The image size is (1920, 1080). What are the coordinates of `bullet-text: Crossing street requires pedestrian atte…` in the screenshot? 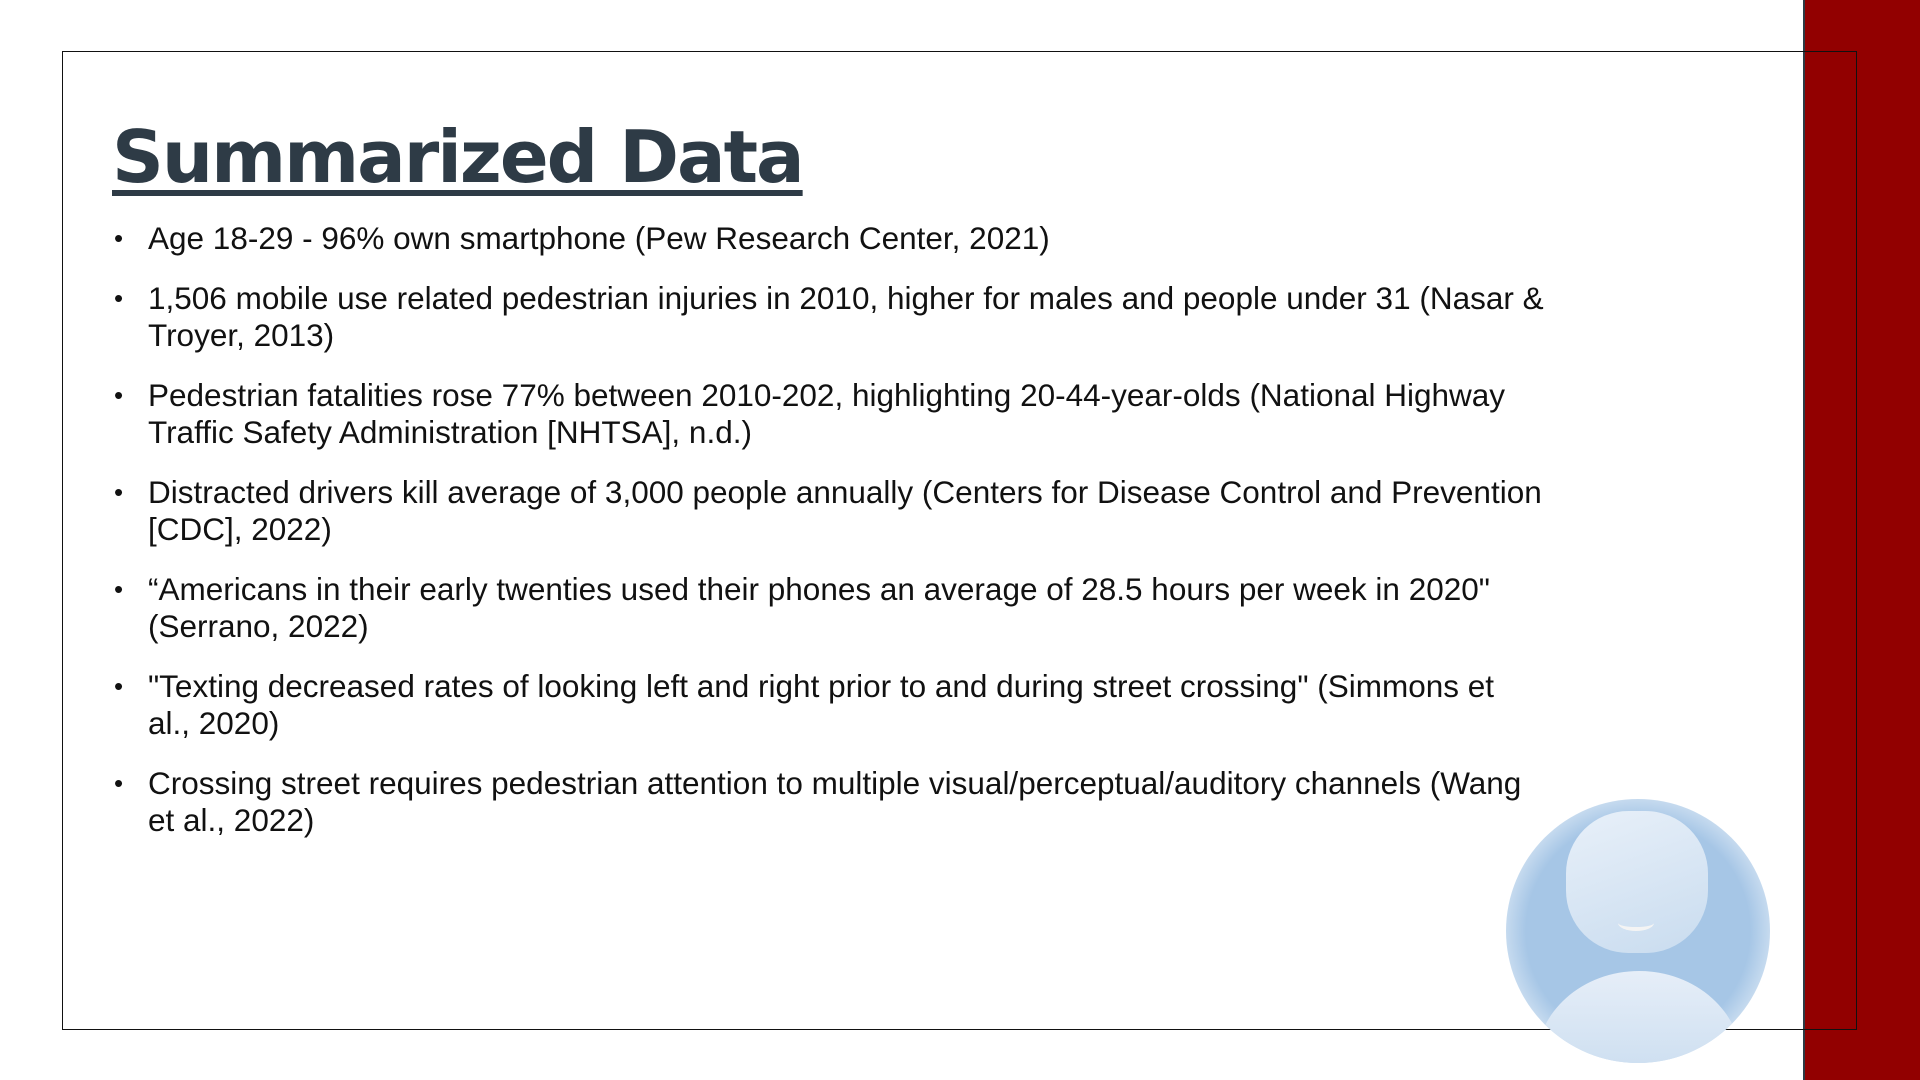 It's located at (835, 783).